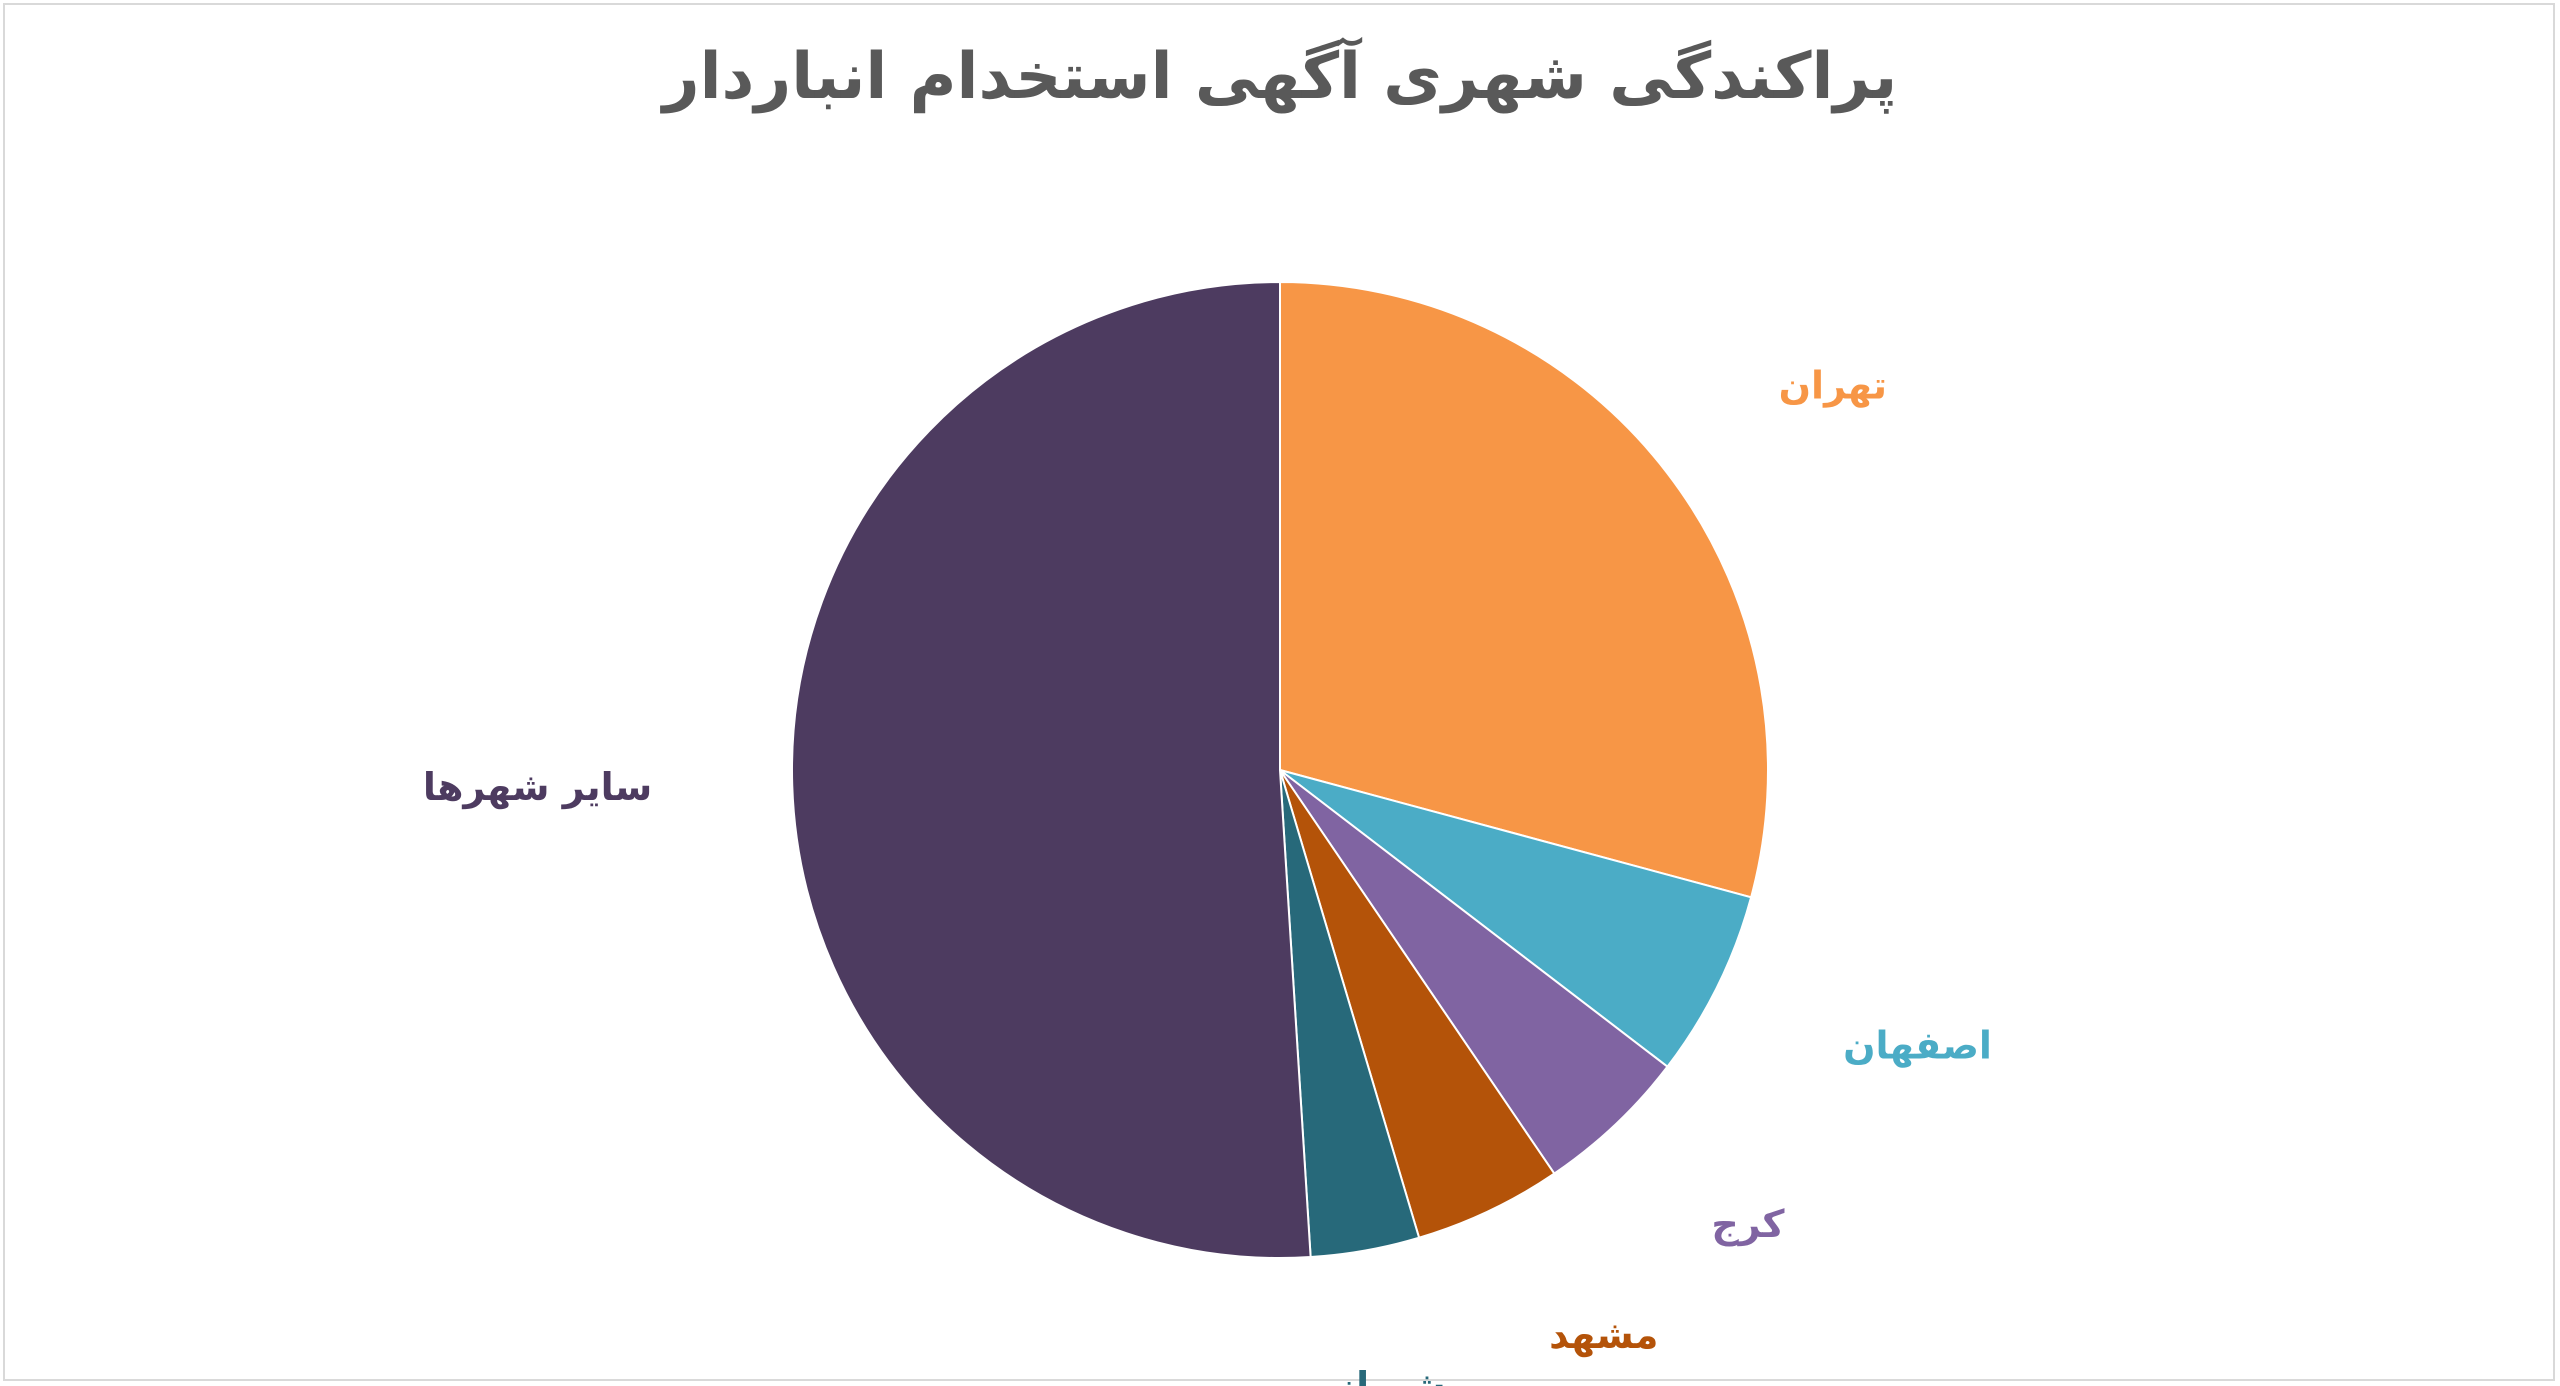 The image size is (2560, 1386). What do you see at coordinates (1833, 386) in the screenshot?
I see `pie-label-0: تهران` at bounding box center [1833, 386].